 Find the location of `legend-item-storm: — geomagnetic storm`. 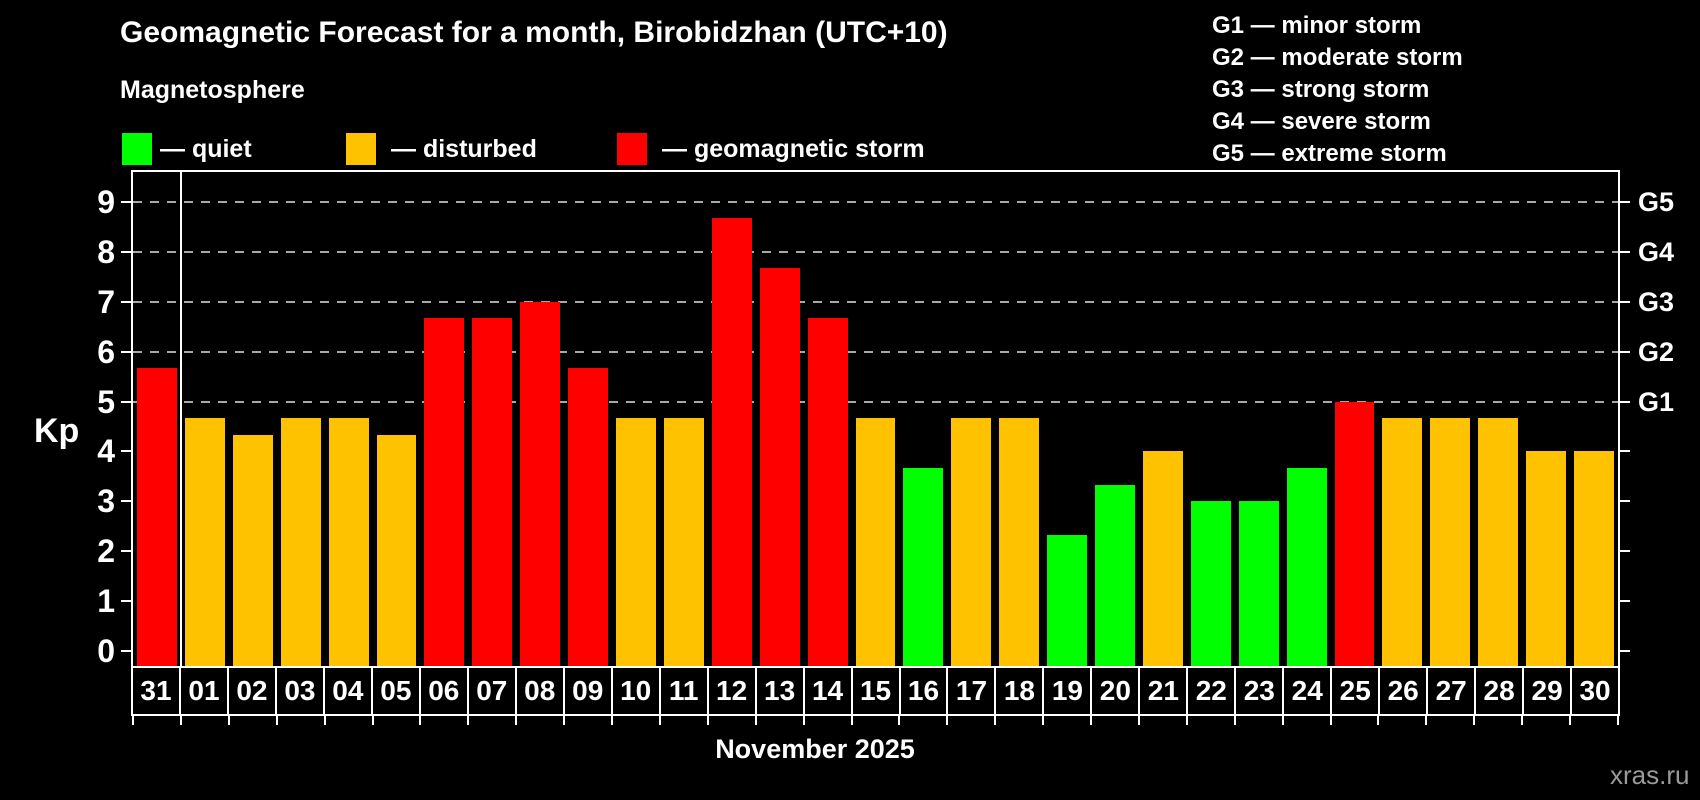

legend-item-storm: — geomagnetic storm is located at coordinates (771, 149).